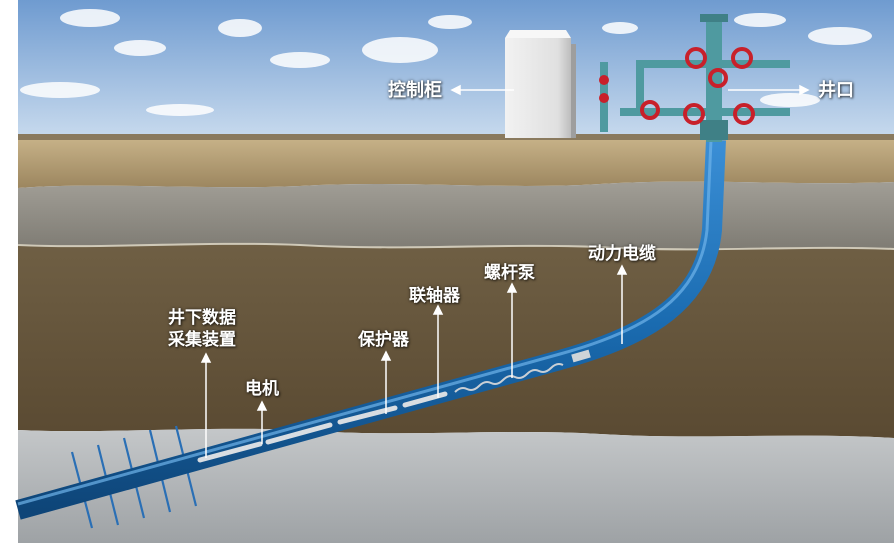  I want to click on coupling-label: 联轴器, so click(434, 296).